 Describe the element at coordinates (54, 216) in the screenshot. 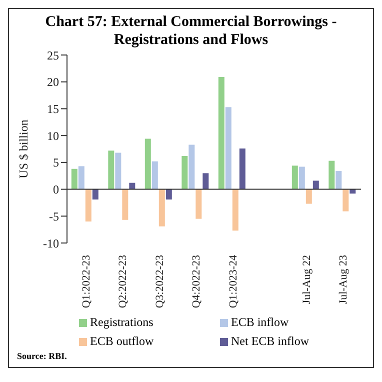

I see `y-tick-label: -5` at that location.